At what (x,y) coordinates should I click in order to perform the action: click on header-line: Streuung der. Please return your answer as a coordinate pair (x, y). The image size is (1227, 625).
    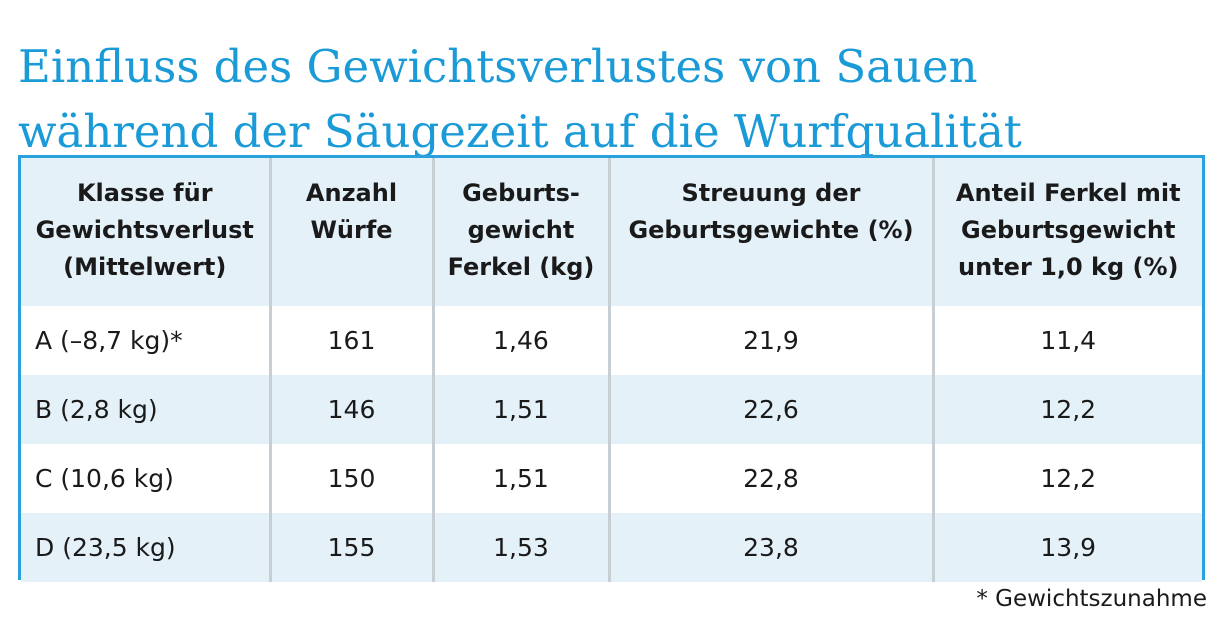
    Looking at the image, I should click on (771, 193).